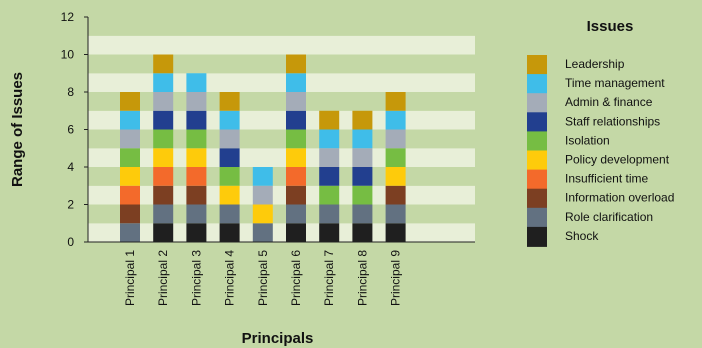 The image size is (702, 348). I want to click on legend-label: Shock, so click(582, 236).